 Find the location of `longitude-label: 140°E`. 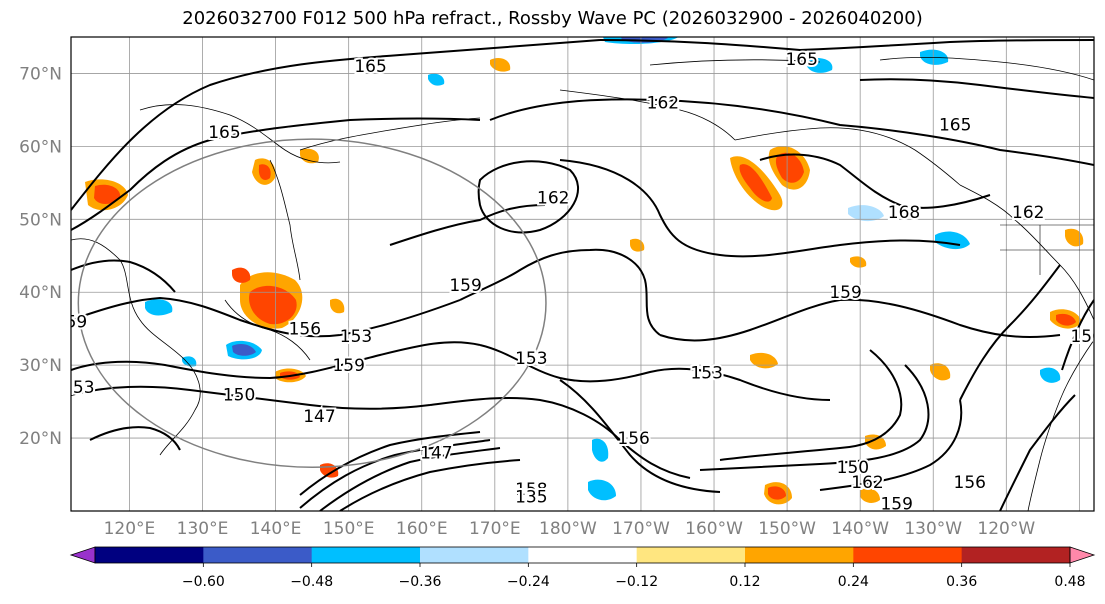

longitude-label: 140°E is located at coordinates (276, 529).